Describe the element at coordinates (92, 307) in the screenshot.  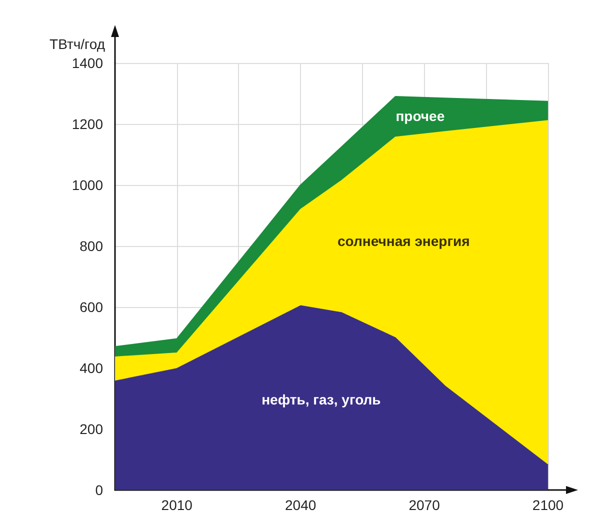
I see `y-tick-label: 600` at that location.